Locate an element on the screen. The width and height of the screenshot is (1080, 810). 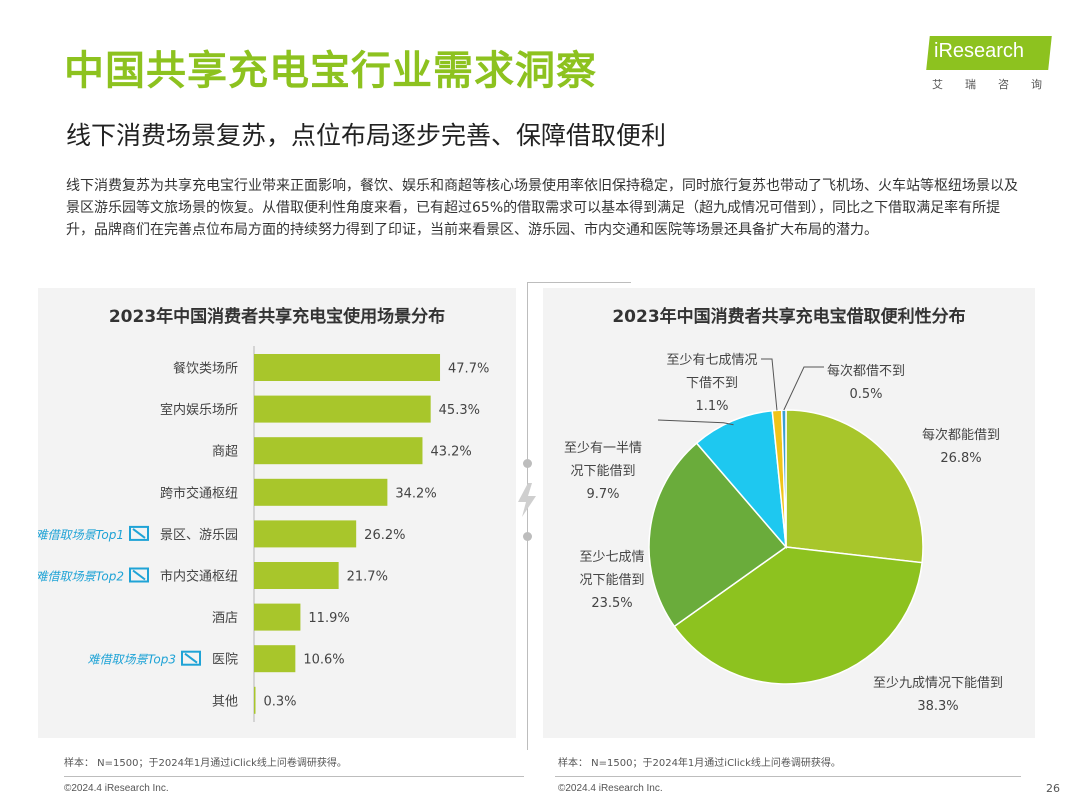
bar-value-label: 34.2% is located at coordinates (415, 493).